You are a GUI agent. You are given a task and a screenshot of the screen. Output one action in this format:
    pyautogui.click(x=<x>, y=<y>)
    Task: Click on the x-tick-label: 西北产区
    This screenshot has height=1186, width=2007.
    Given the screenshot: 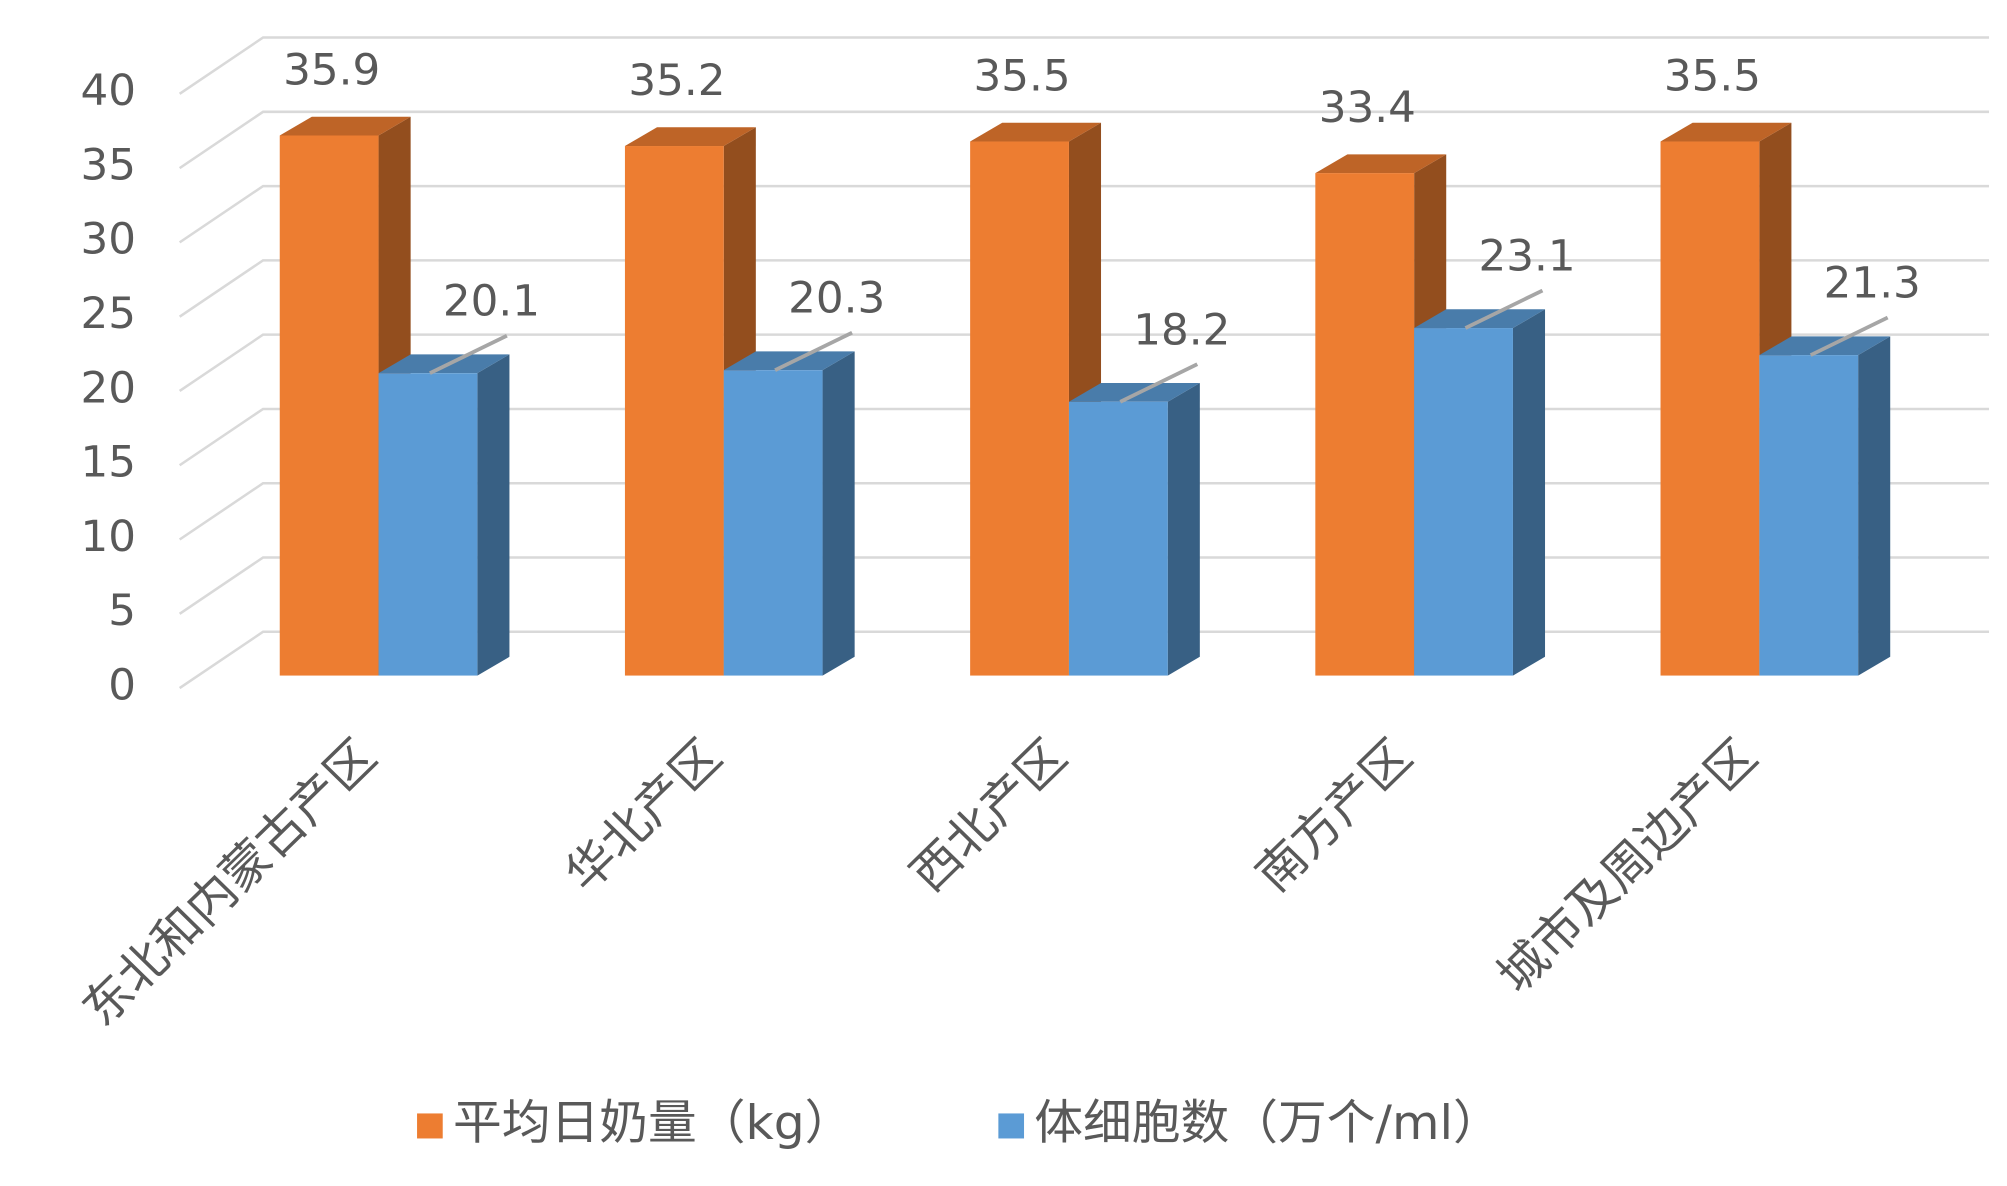 What is the action you would take?
    pyautogui.click(x=989, y=816)
    